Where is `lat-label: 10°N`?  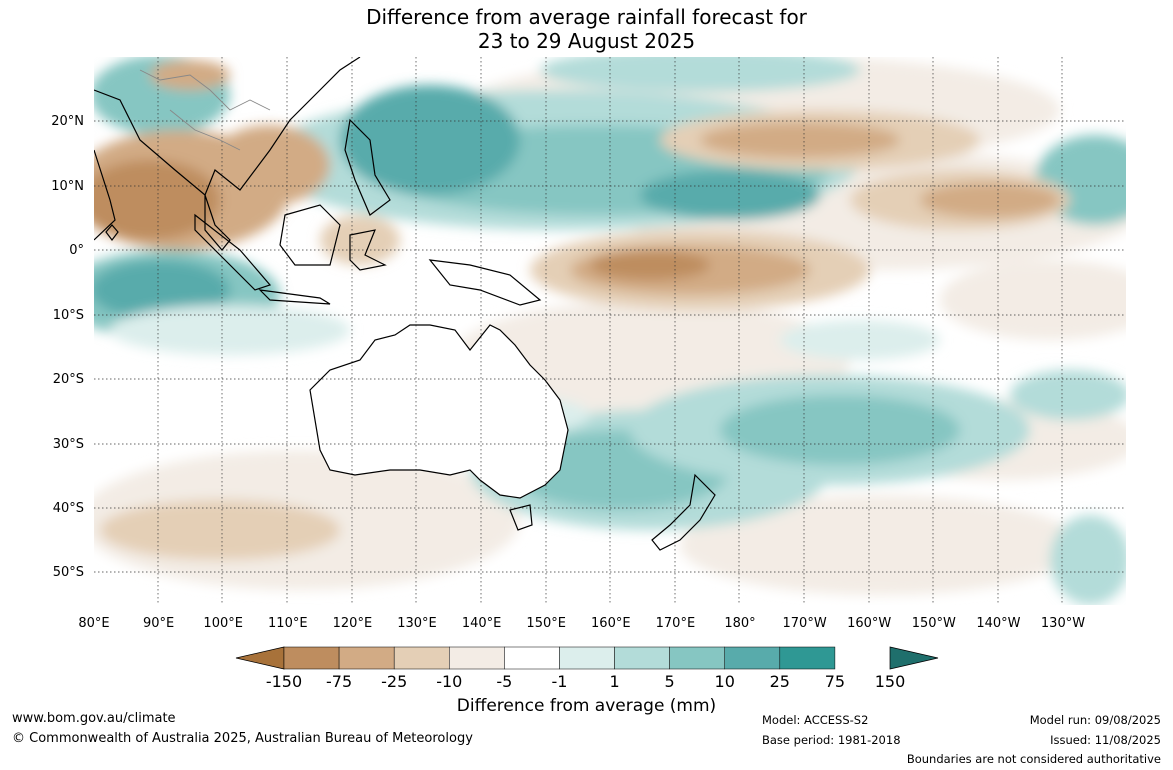
lat-label: 10°N is located at coordinates (67, 186).